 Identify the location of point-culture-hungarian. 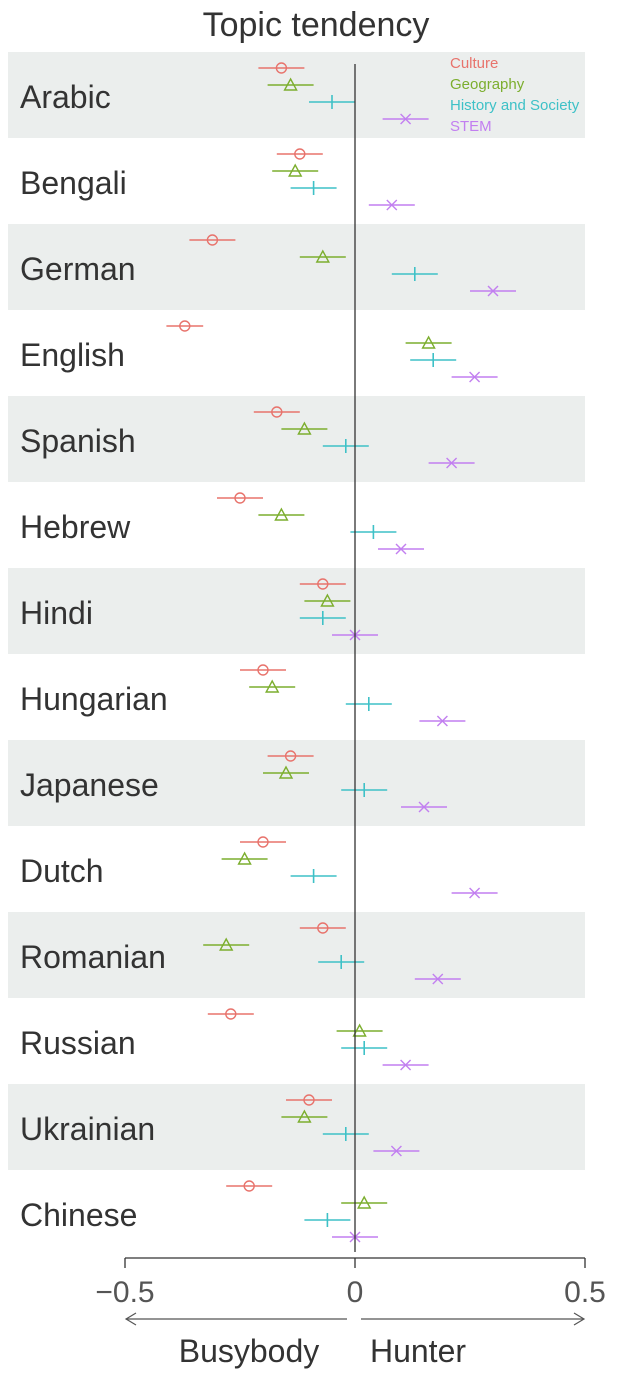
(263, 670).